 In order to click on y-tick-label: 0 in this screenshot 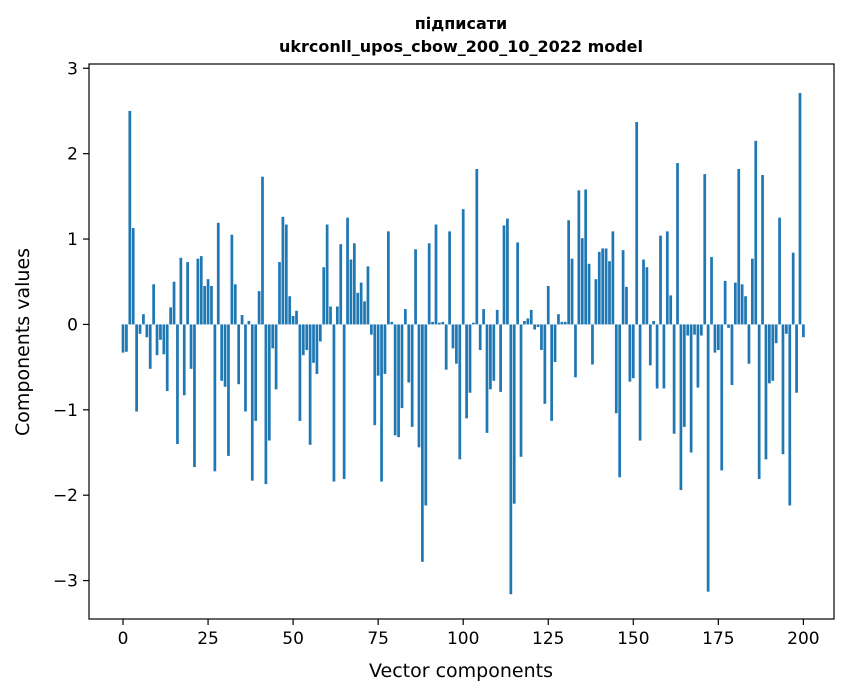, I will do `click(72, 325)`.